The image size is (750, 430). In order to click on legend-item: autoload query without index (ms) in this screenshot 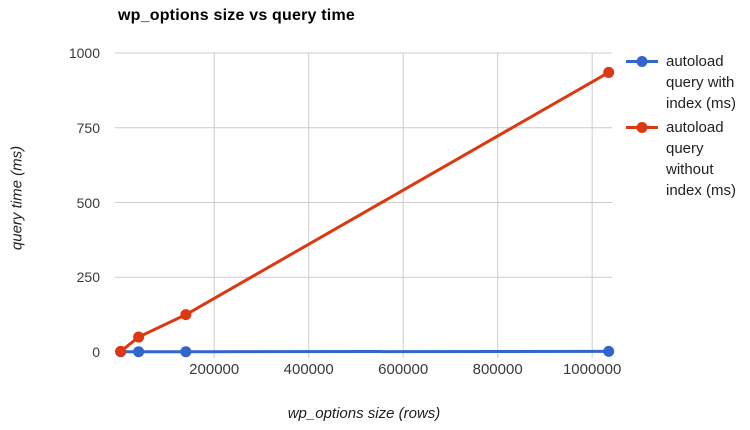, I will do `click(687, 159)`.